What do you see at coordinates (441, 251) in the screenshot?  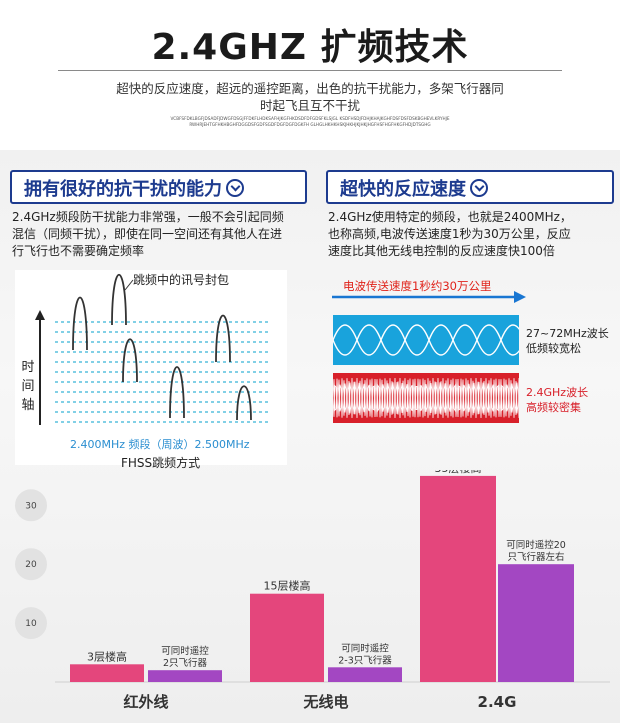 I see `speed-line-3: 速度比其他无线电控制的反应速度快100倍` at bounding box center [441, 251].